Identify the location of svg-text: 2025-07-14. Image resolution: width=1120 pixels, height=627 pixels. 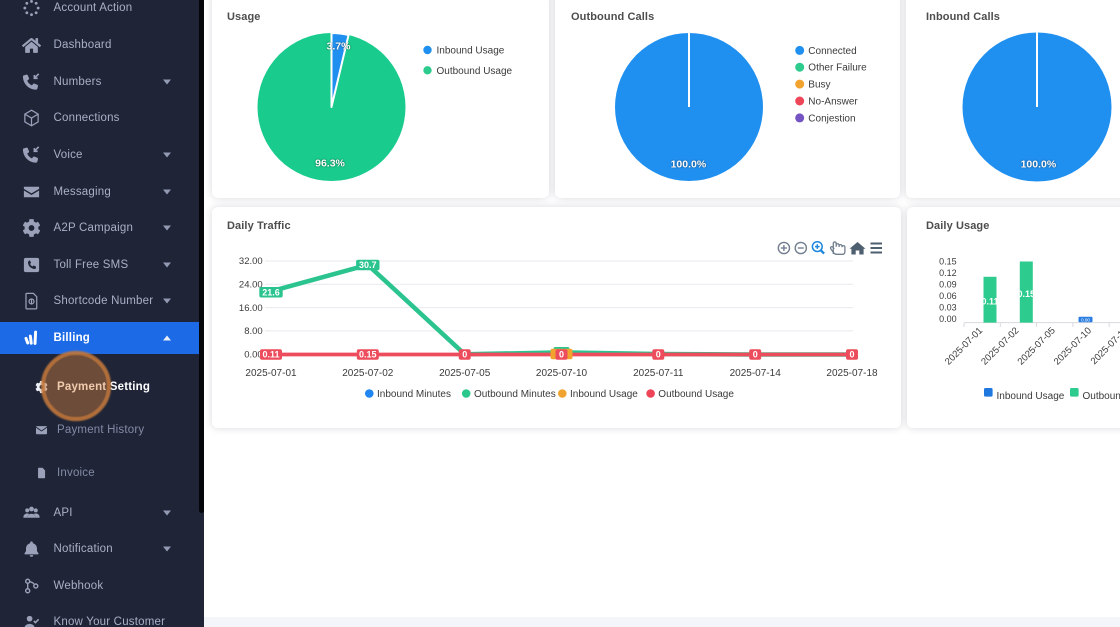
(756, 373).